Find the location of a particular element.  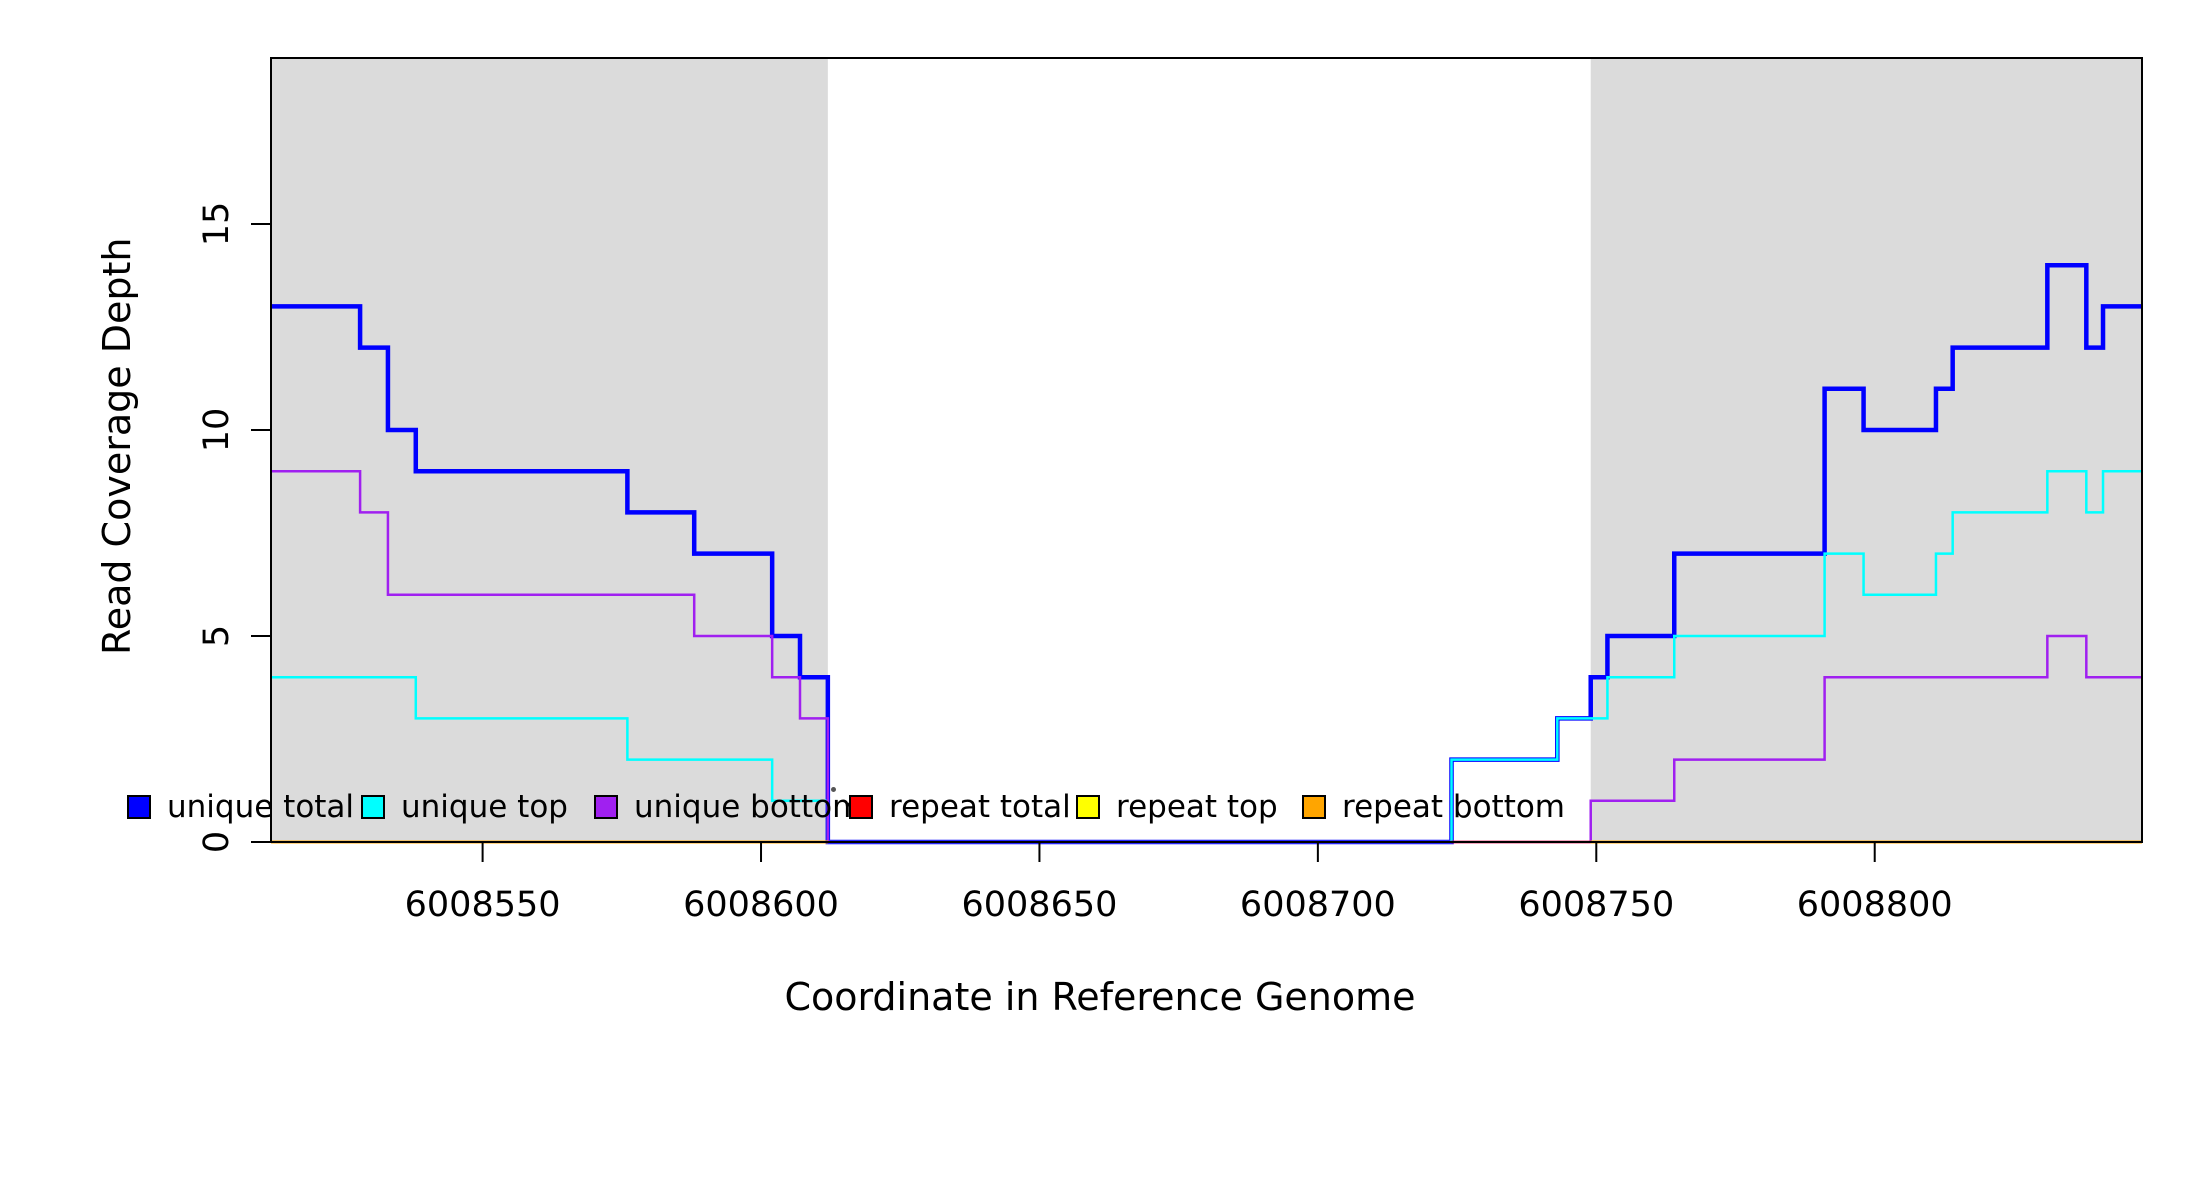

x-axis-title: Coordinate in Reference Genome is located at coordinates (1100, 997).